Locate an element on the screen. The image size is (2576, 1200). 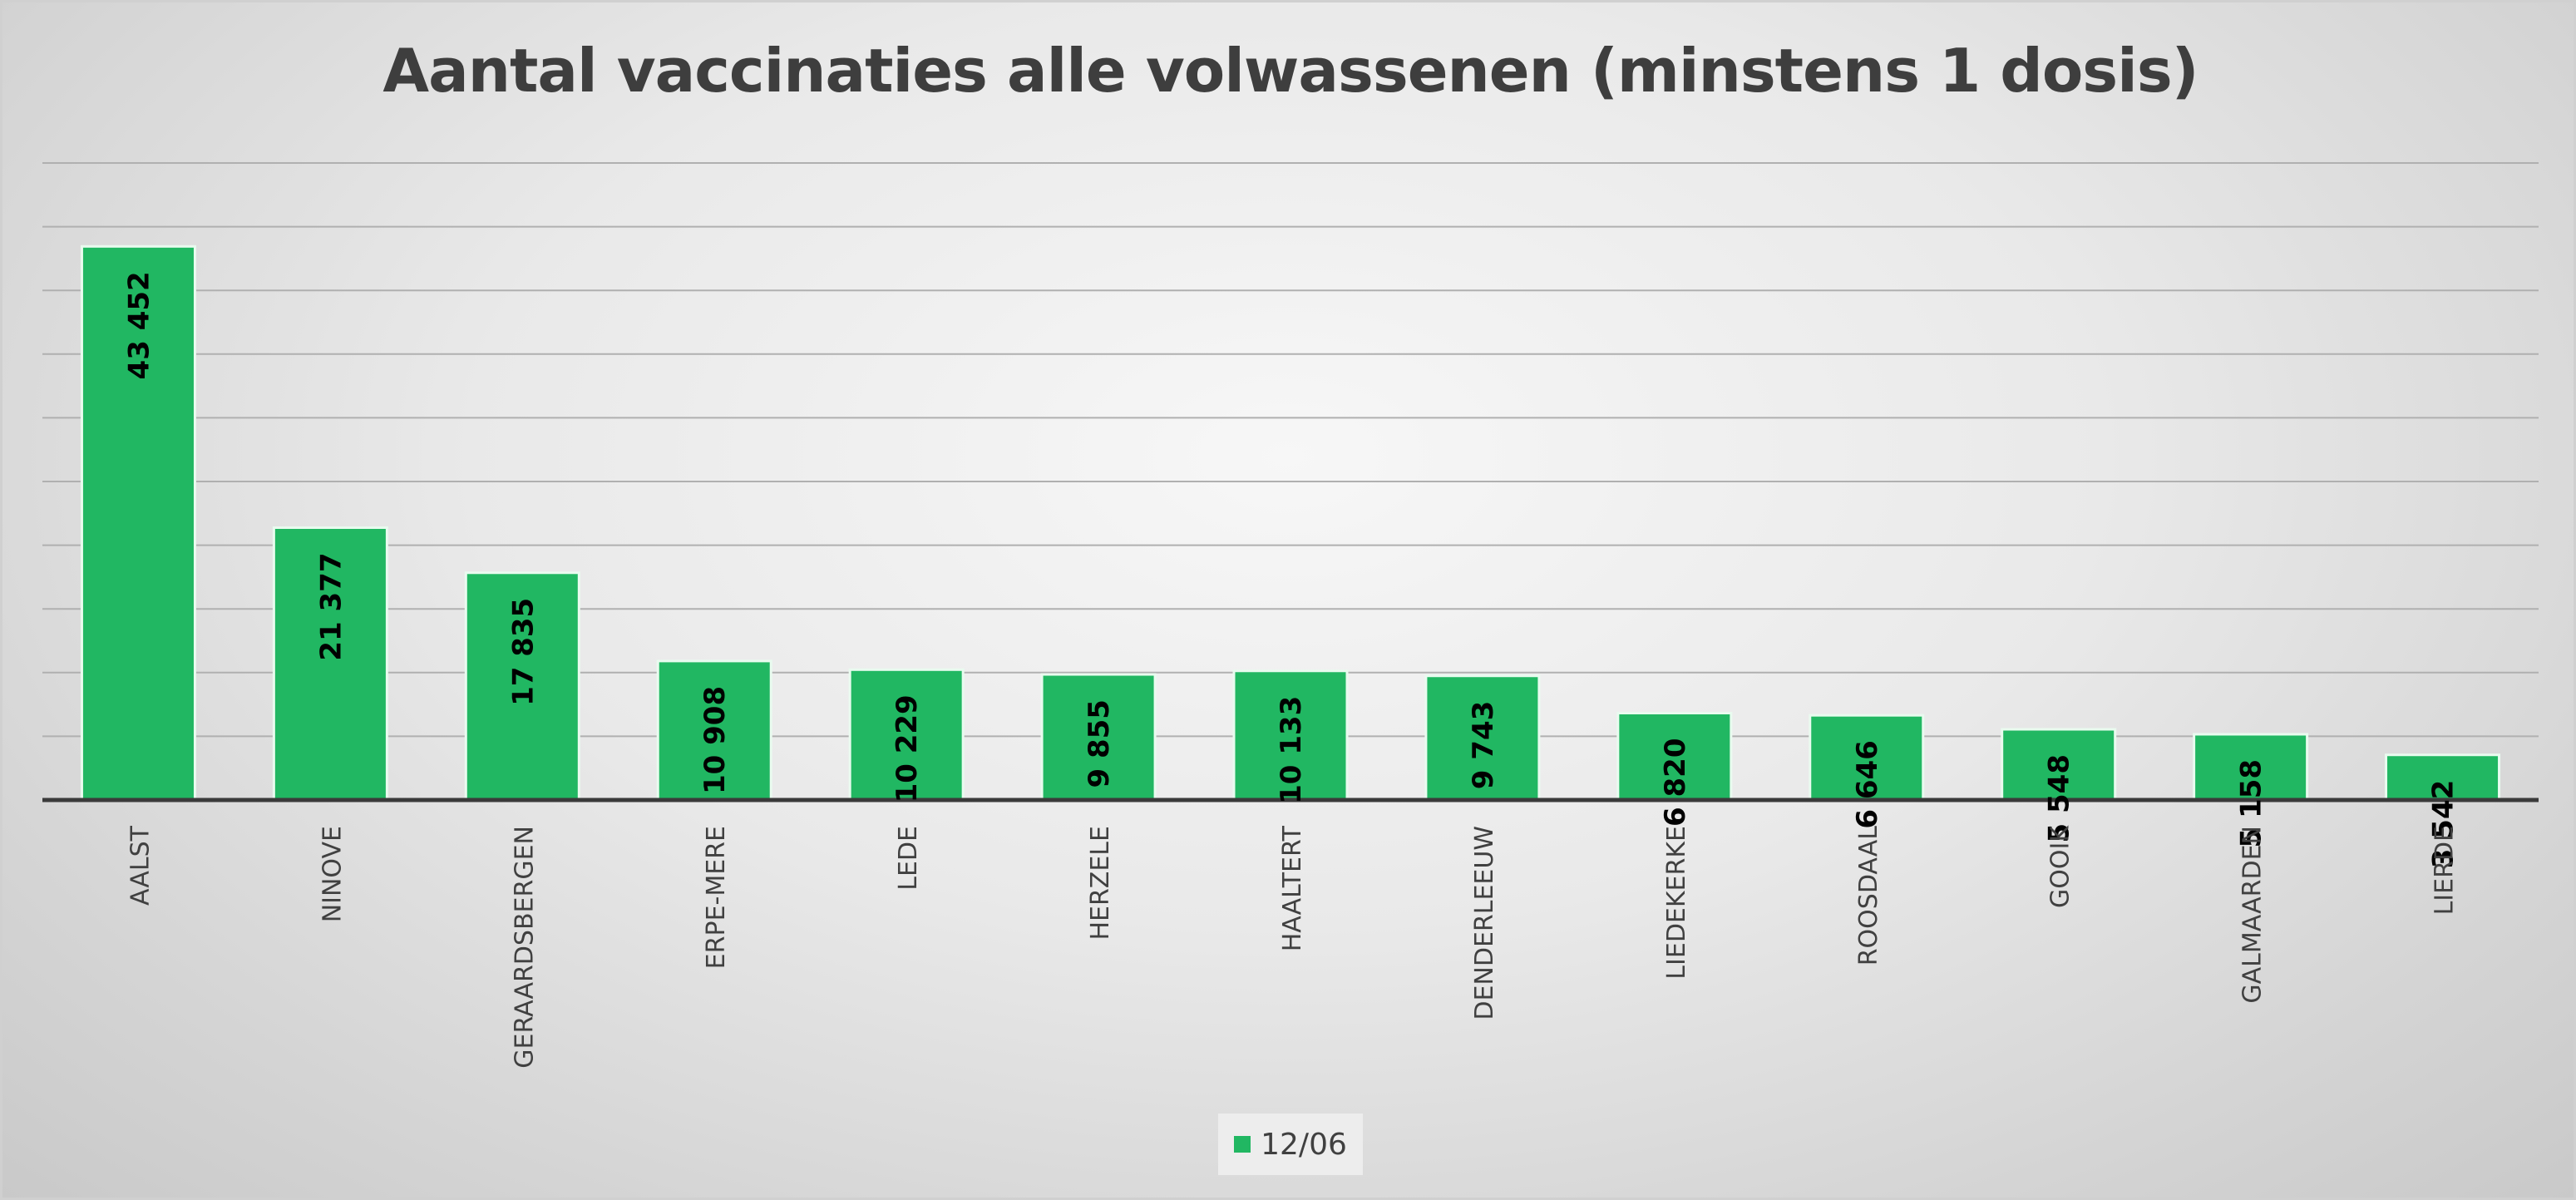
category-label-erpe-mere: ERPE-MERE is located at coordinates (716, 897).